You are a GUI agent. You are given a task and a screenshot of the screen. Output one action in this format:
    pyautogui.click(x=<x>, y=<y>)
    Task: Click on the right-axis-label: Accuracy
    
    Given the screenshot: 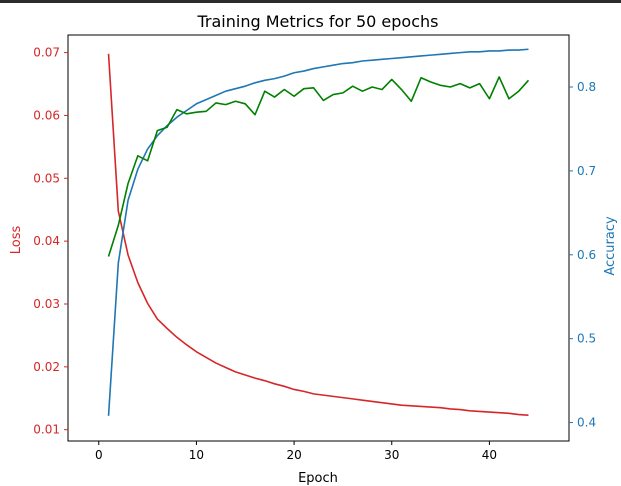 What is the action you would take?
    pyautogui.click(x=610, y=246)
    